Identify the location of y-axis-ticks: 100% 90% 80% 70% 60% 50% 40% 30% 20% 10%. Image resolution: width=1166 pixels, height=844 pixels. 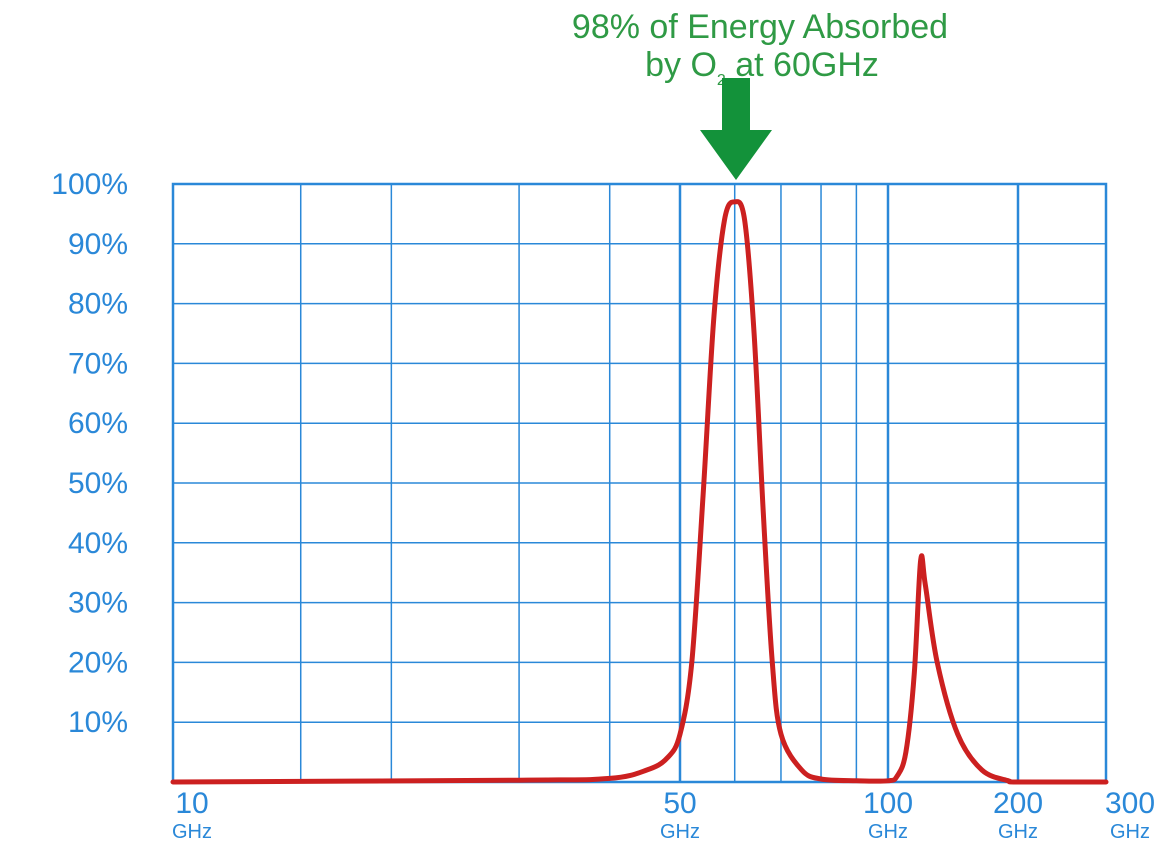
(89, 453).